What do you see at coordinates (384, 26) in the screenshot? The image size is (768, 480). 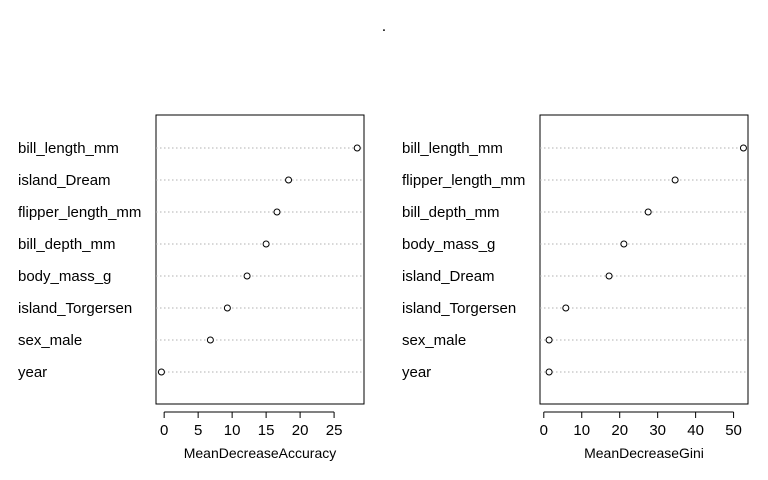 I see `page-title: .` at bounding box center [384, 26].